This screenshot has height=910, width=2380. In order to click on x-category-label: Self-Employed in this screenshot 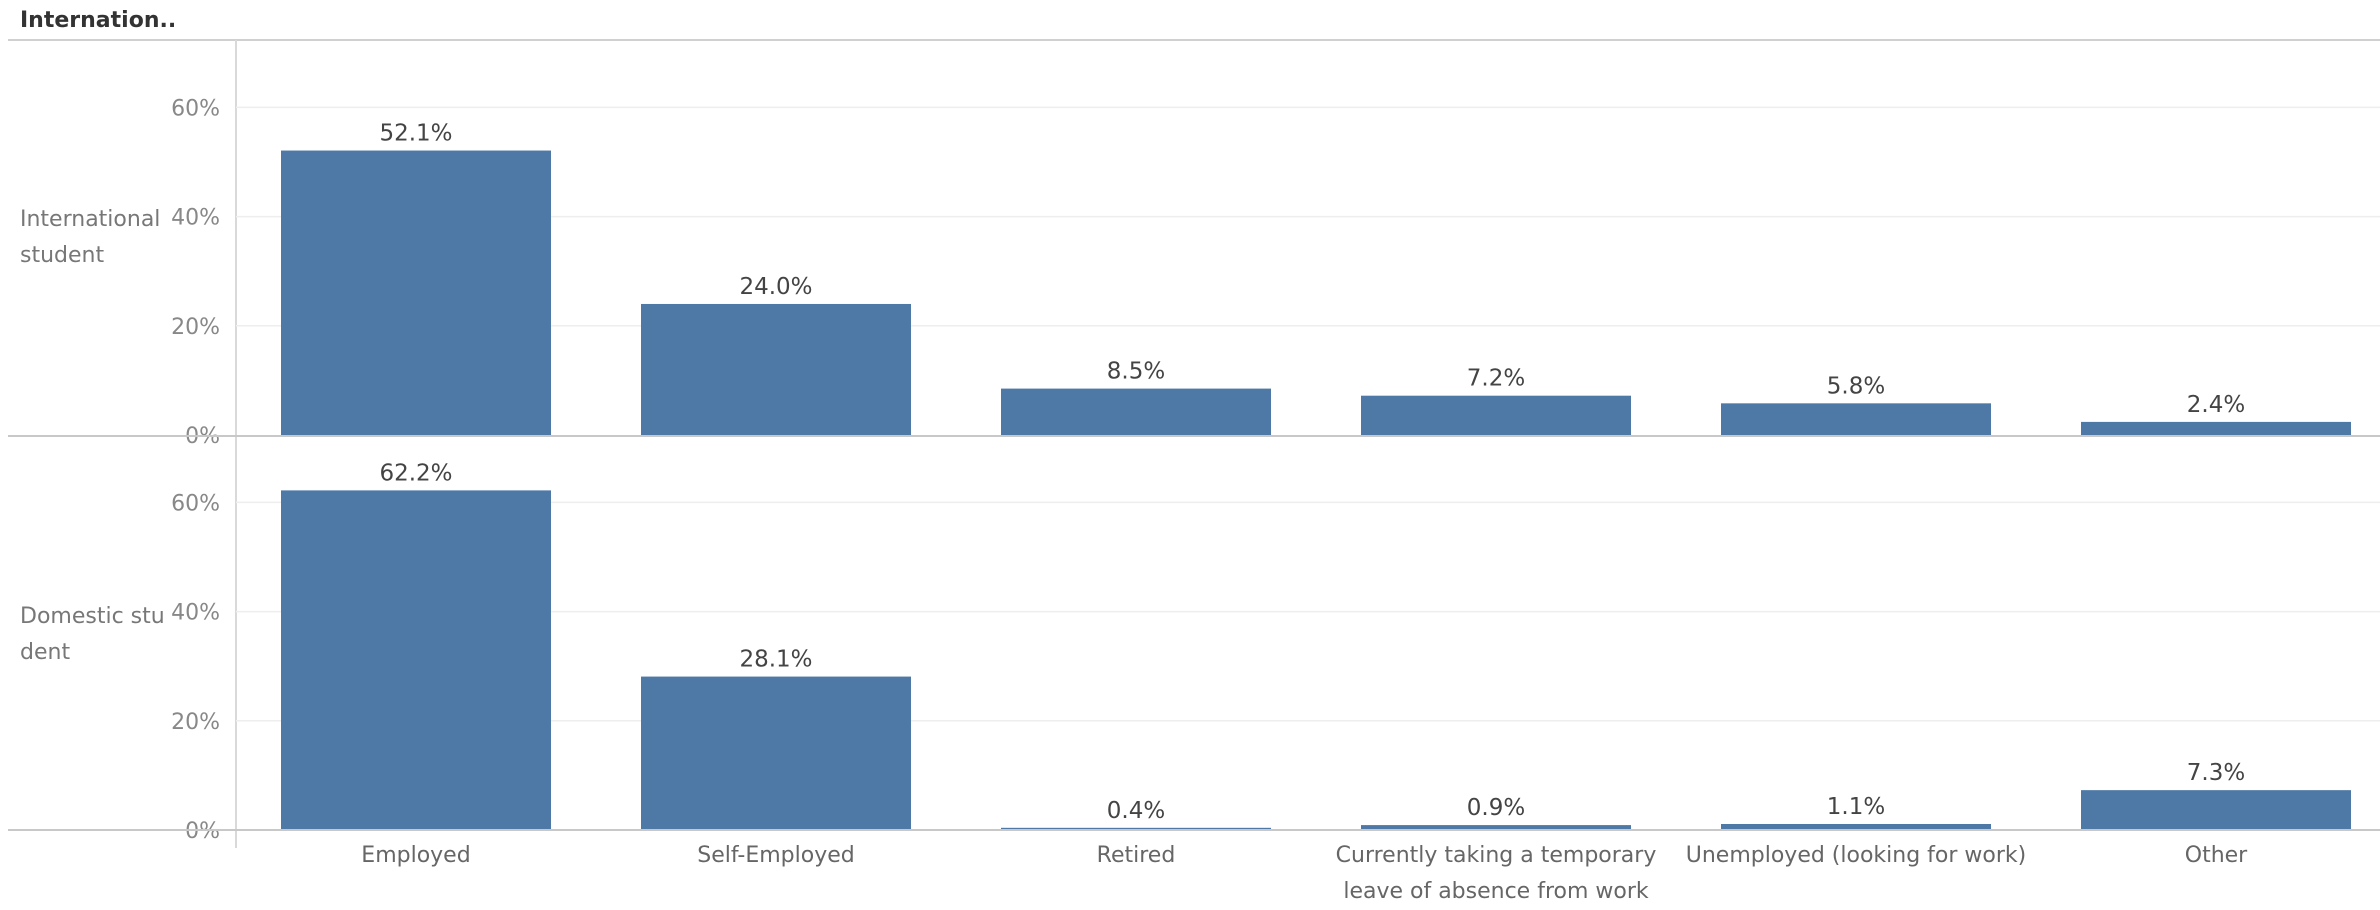, I will do `click(776, 855)`.